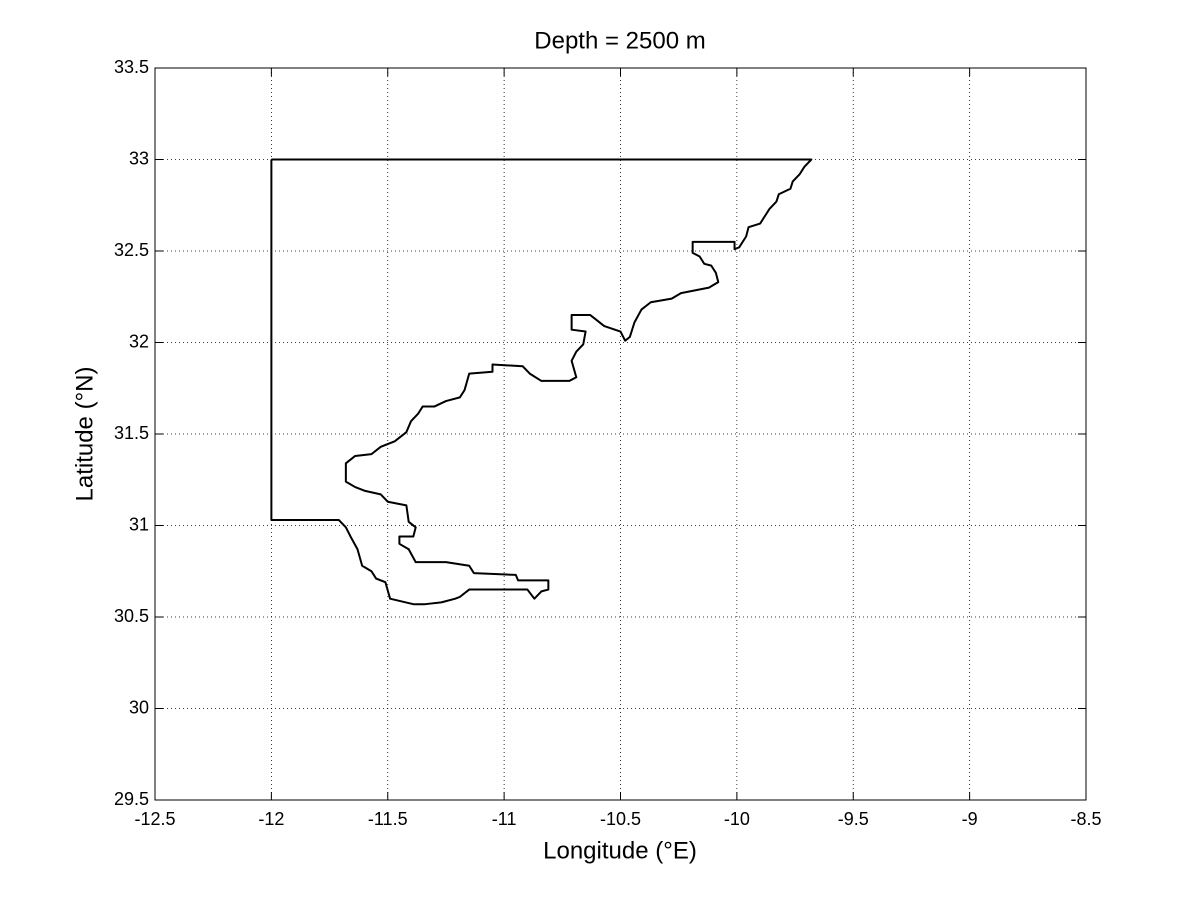 This screenshot has width=1200, height=900. I want to click on x-tick-label: -8.5, so click(1085, 819).